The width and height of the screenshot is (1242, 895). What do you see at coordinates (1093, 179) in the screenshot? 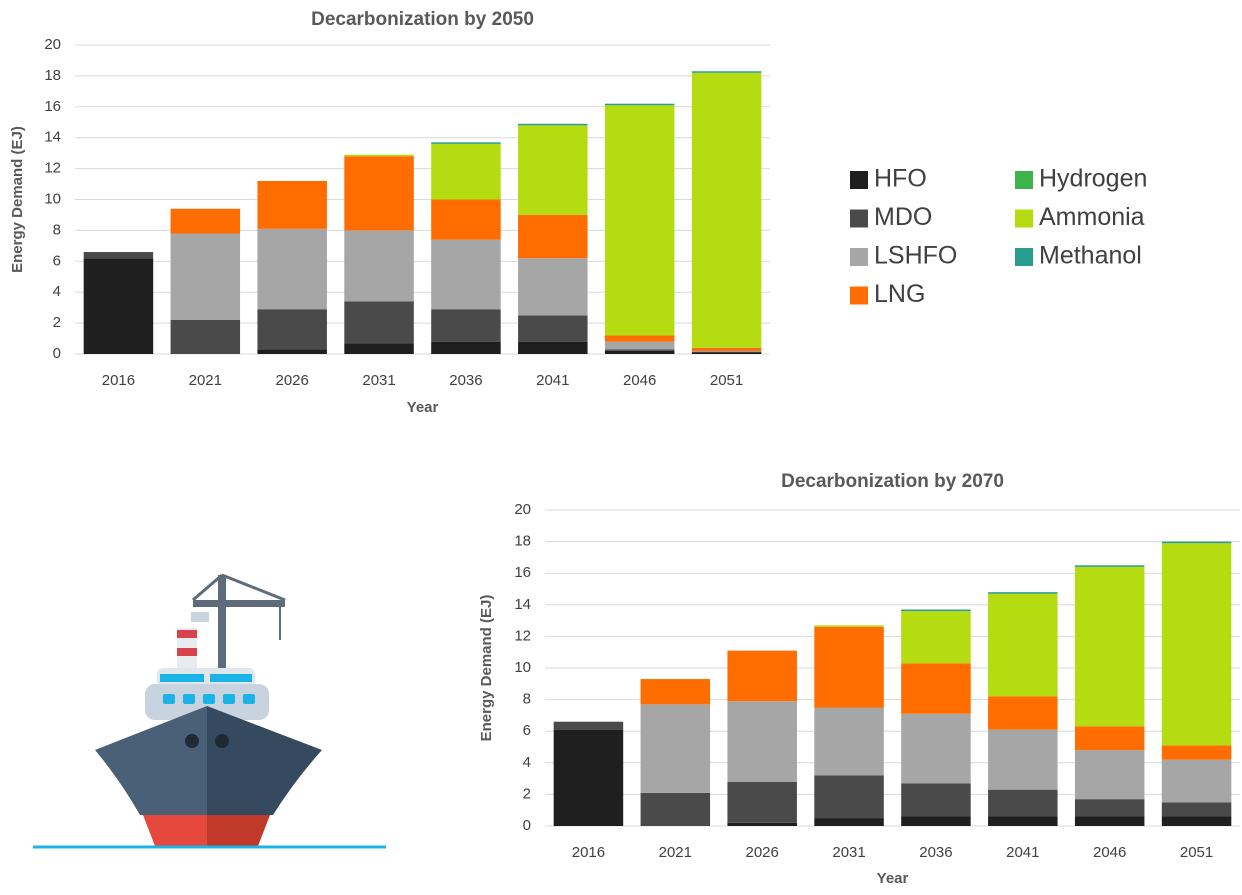
I see `legend-label: Hydrogen` at bounding box center [1093, 179].